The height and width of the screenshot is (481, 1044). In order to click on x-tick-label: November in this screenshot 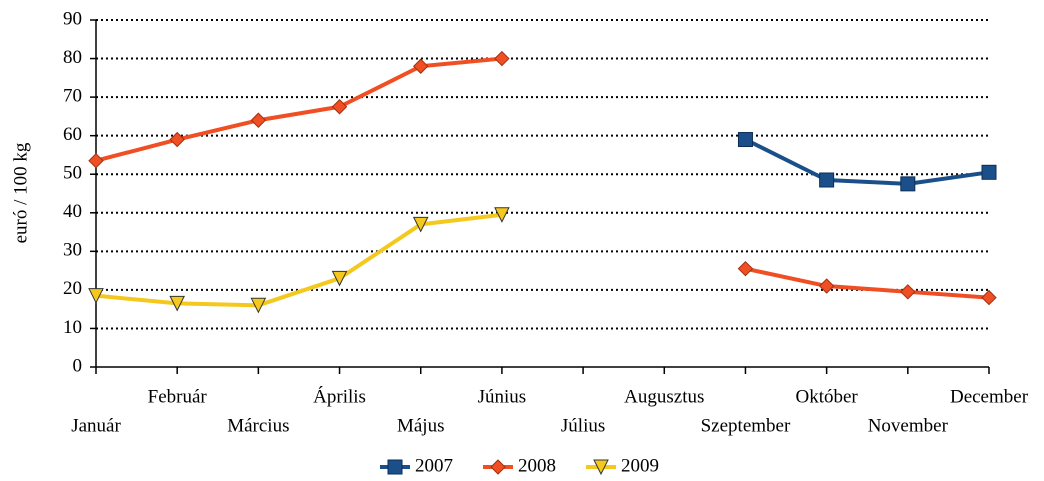, I will do `click(908, 425)`.